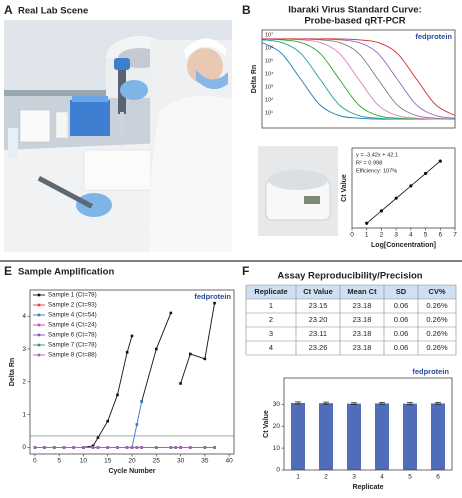 Image resolution: width=462 pixels, height=498 pixels. What do you see at coordinates (24, 349) in the screenshot?
I see `y-tick-label: 3` at bounding box center [24, 349].